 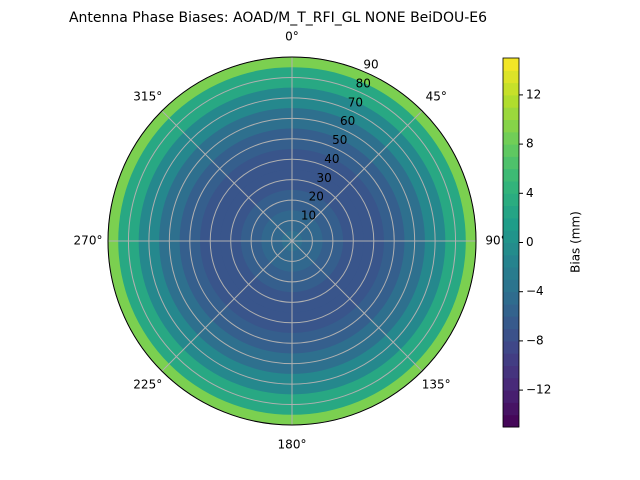 What do you see at coordinates (535, 340) in the screenshot?
I see `colorbar-tick-label: −8` at bounding box center [535, 340].